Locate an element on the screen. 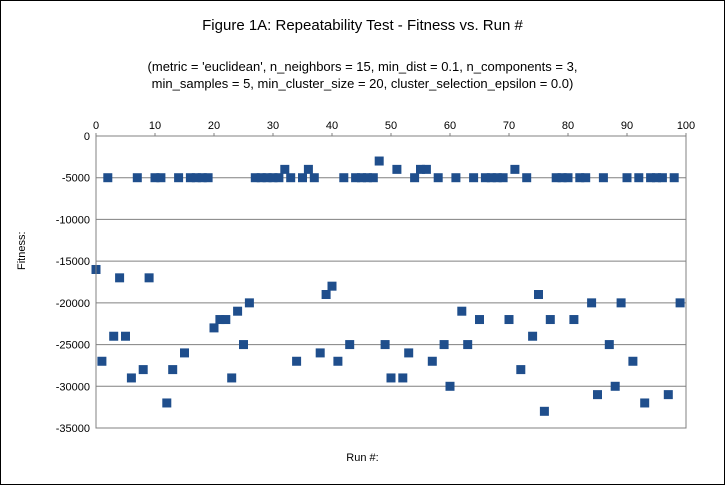 The height and width of the screenshot is (485, 725). x-tick-label: 100 is located at coordinates (686, 126).